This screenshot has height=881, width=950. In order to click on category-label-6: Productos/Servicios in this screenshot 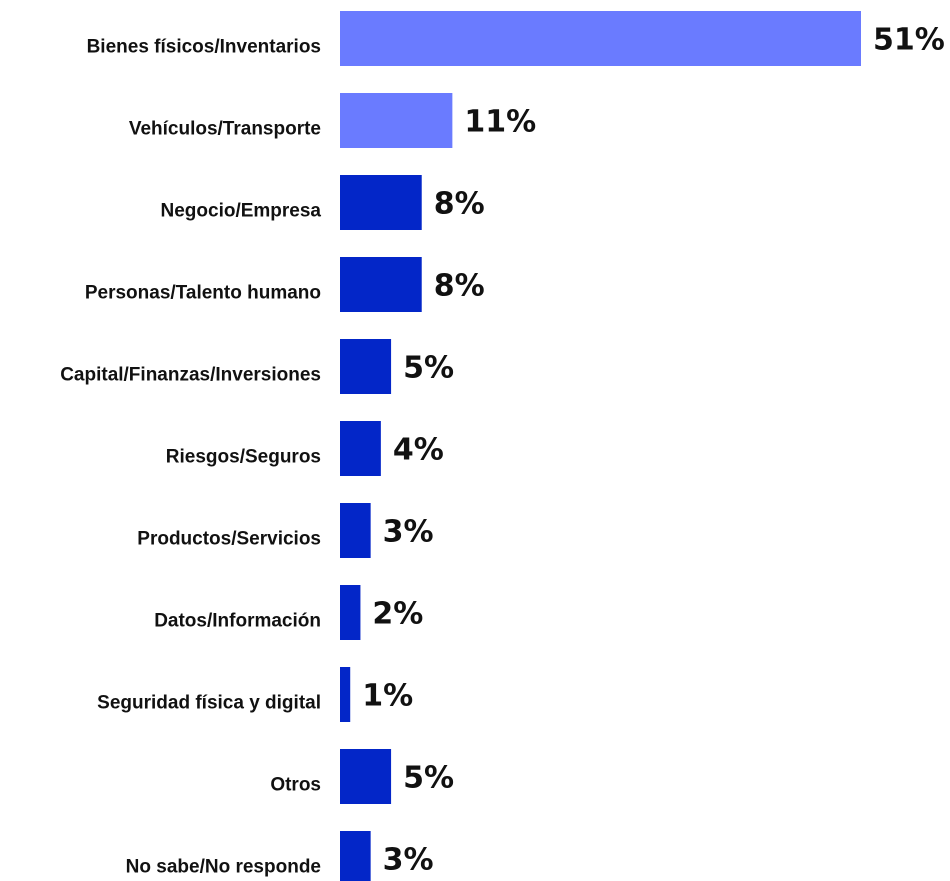, I will do `click(229, 539)`.